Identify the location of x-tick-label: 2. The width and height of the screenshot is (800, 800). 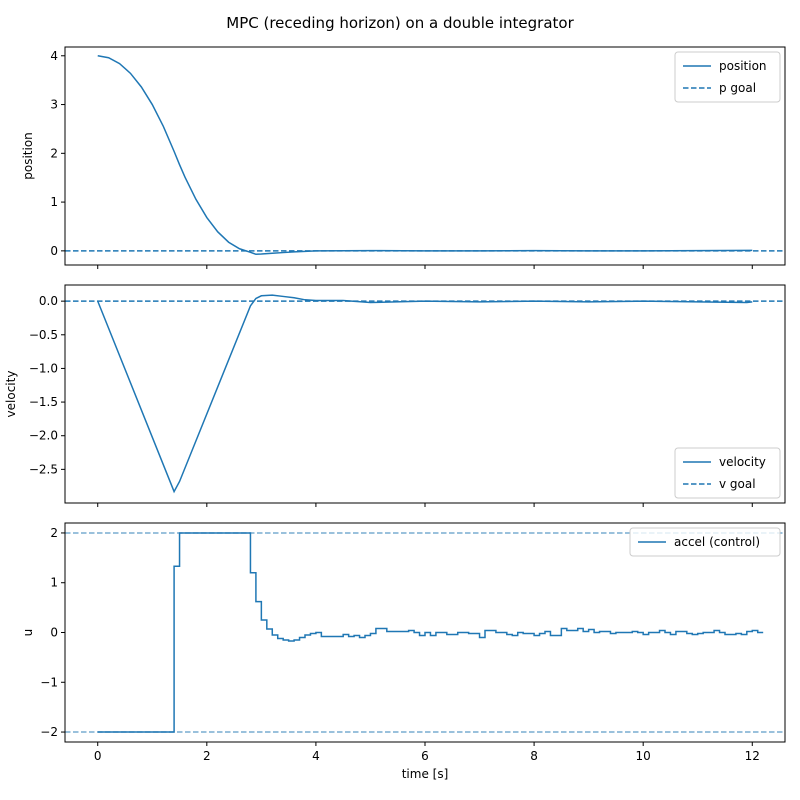
(207, 756).